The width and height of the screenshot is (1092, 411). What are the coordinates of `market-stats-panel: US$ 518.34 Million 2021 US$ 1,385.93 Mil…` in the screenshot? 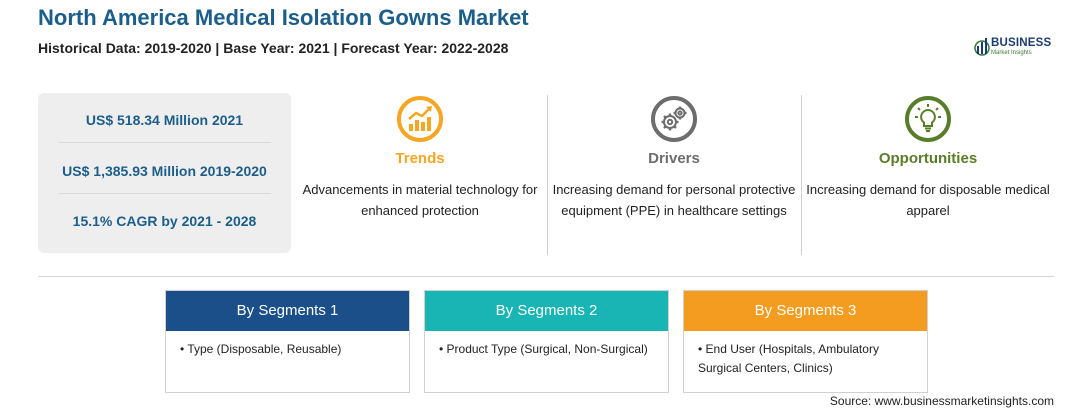 It's located at (164, 173).